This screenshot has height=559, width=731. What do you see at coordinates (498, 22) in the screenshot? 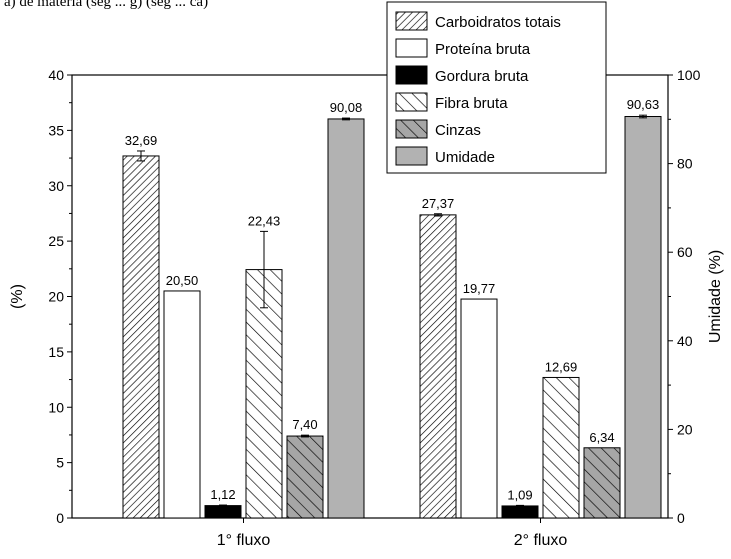
I see `legend-label: Carboidratos totais` at bounding box center [498, 22].